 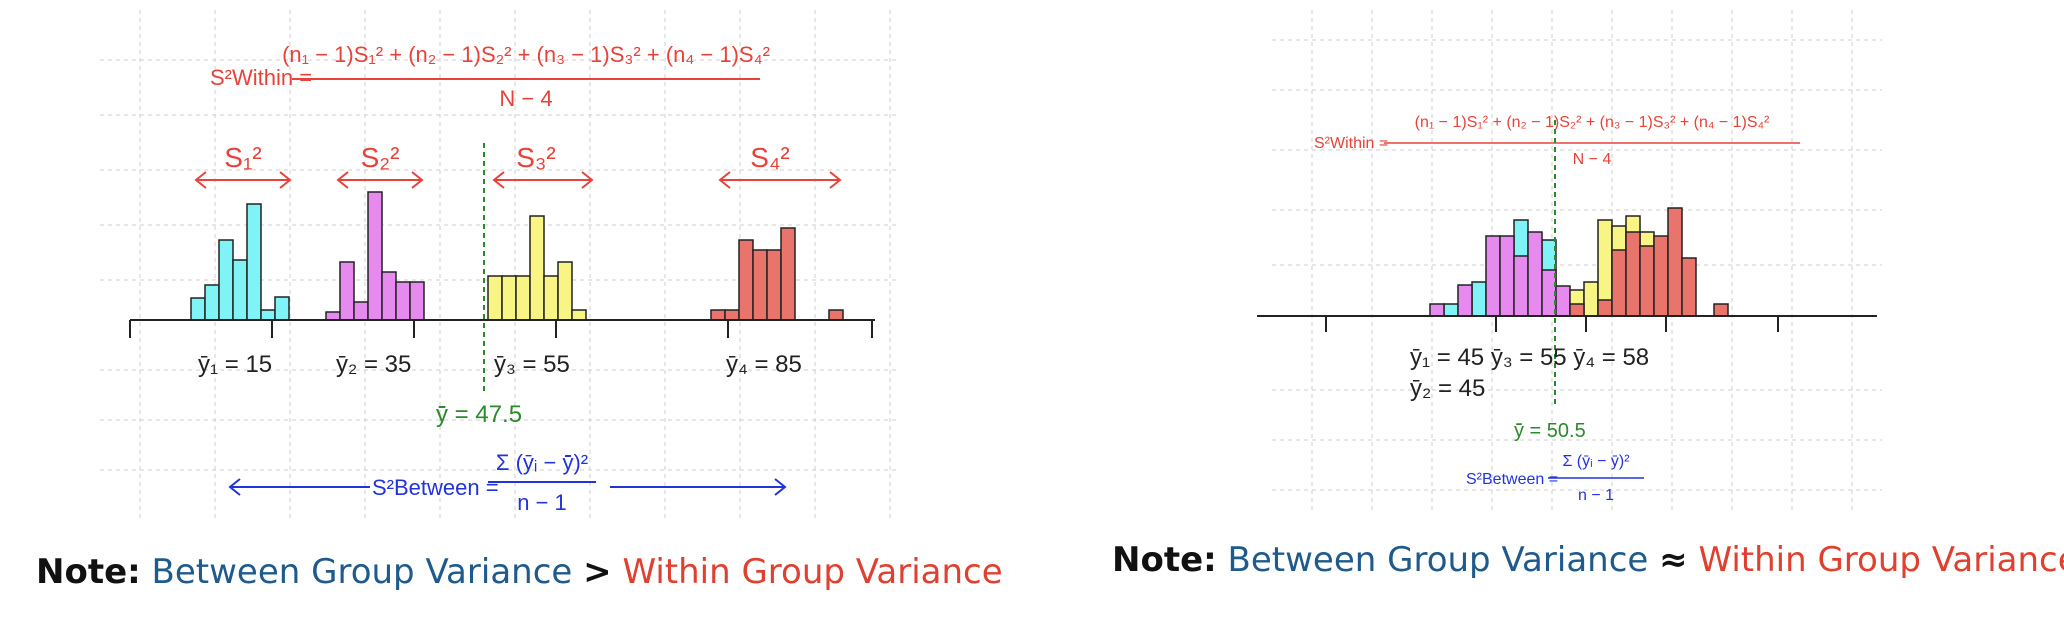 I want to click on right-between-lhs: S²Between =, so click(x=1512, y=479).